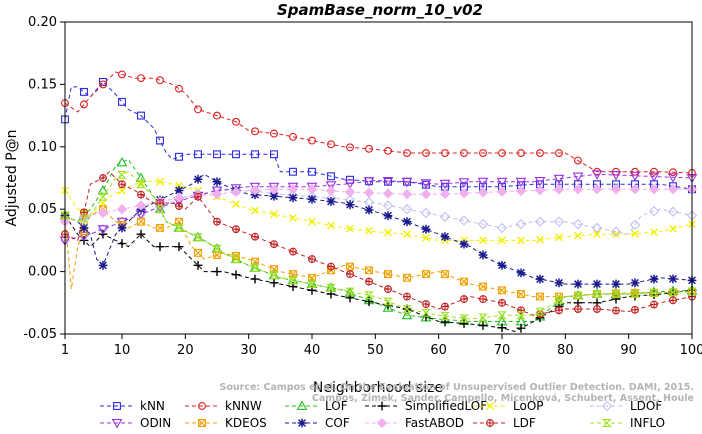 This screenshot has width=702, height=434. What do you see at coordinates (626, 406) in the screenshot?
I see `legend-item: LDOF` at bounding box center [626, 406].